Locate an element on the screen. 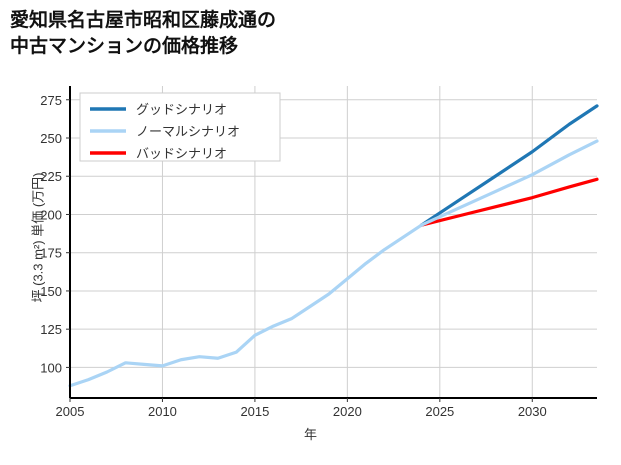 Image resolution: width=621 pixels, height=465 pixels. legend-label: バッドシナリオ is located at coordinates (181, 153).